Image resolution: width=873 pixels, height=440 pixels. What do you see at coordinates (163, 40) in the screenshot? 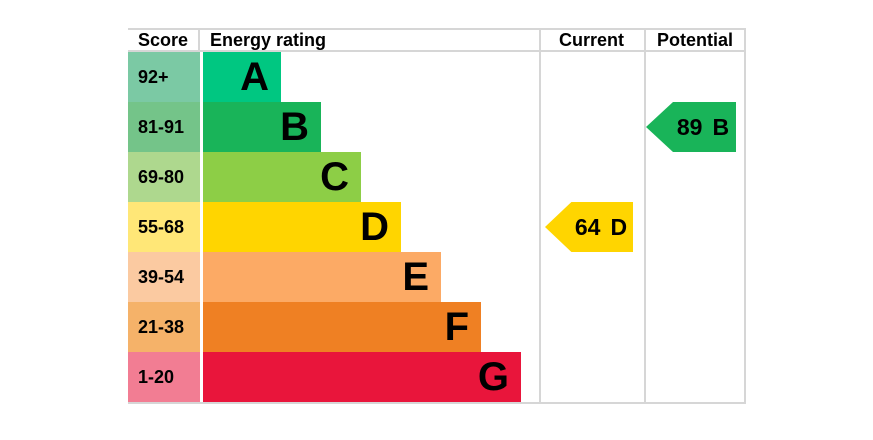
I see `column-header-score: Score` at bounding box center [163, 40].